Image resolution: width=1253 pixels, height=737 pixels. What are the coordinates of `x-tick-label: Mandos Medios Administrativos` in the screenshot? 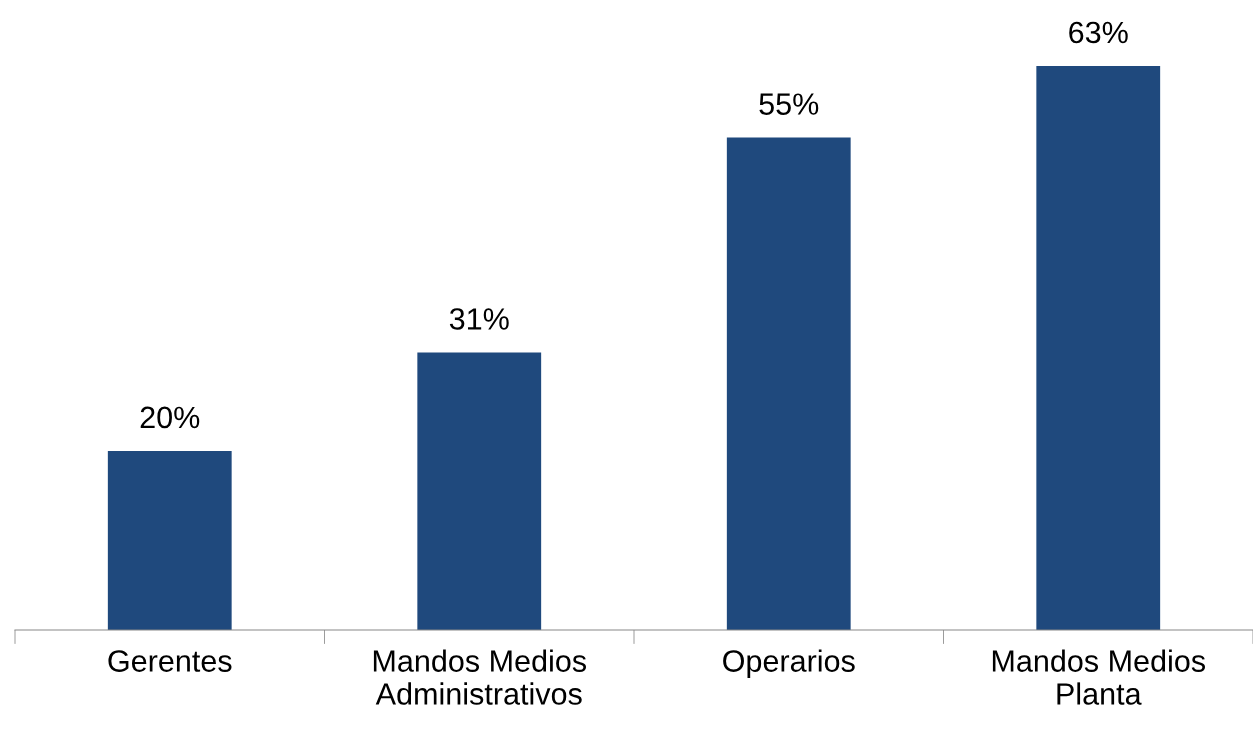 It's located at (479, 677).